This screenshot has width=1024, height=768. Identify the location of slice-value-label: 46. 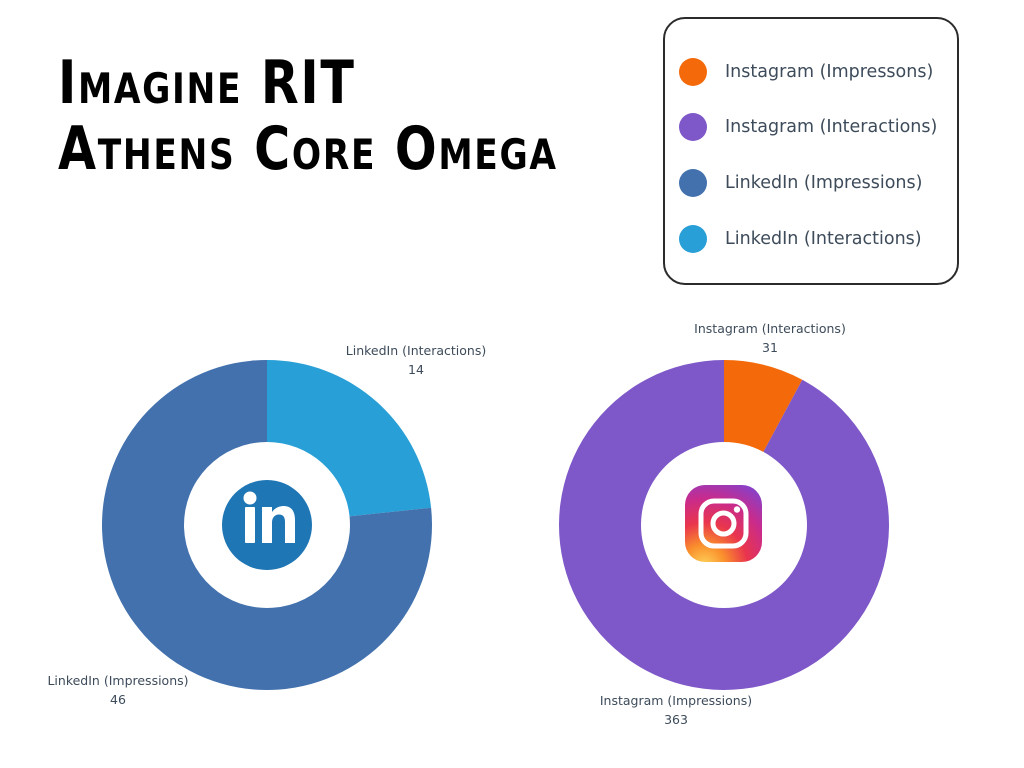
(118, 699).